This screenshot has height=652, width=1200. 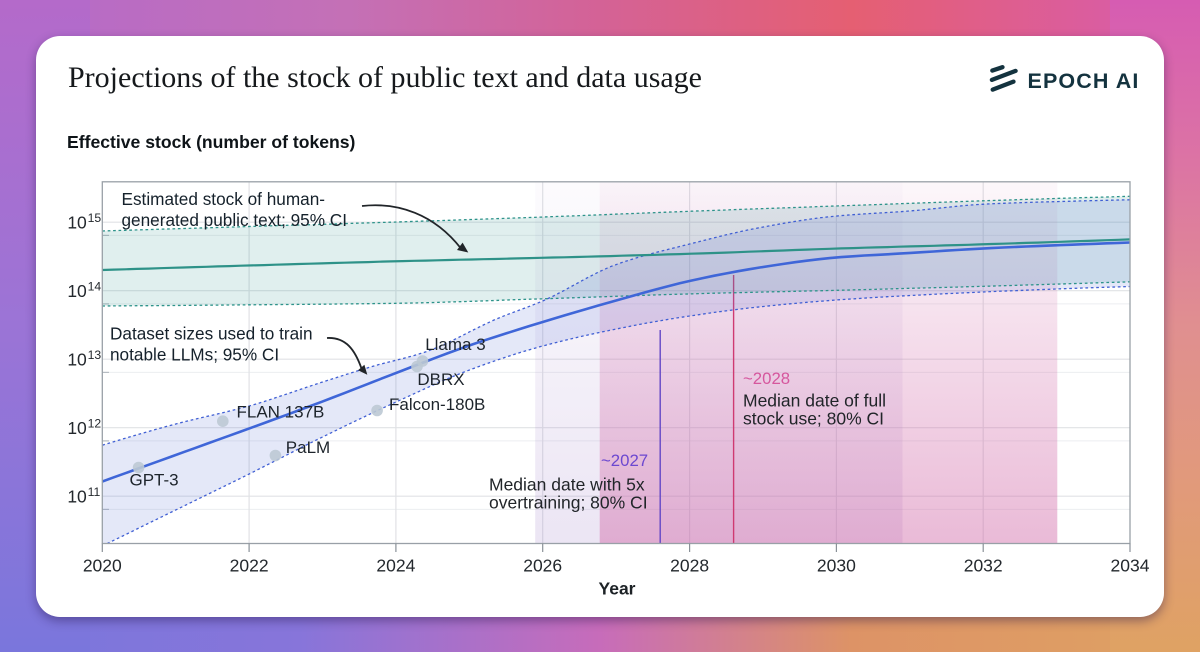 What do you see at coordinates (813, 419) in the screenshot?
I see `svg-text: stock use; 80% CI` at bounding box center [813, 419].